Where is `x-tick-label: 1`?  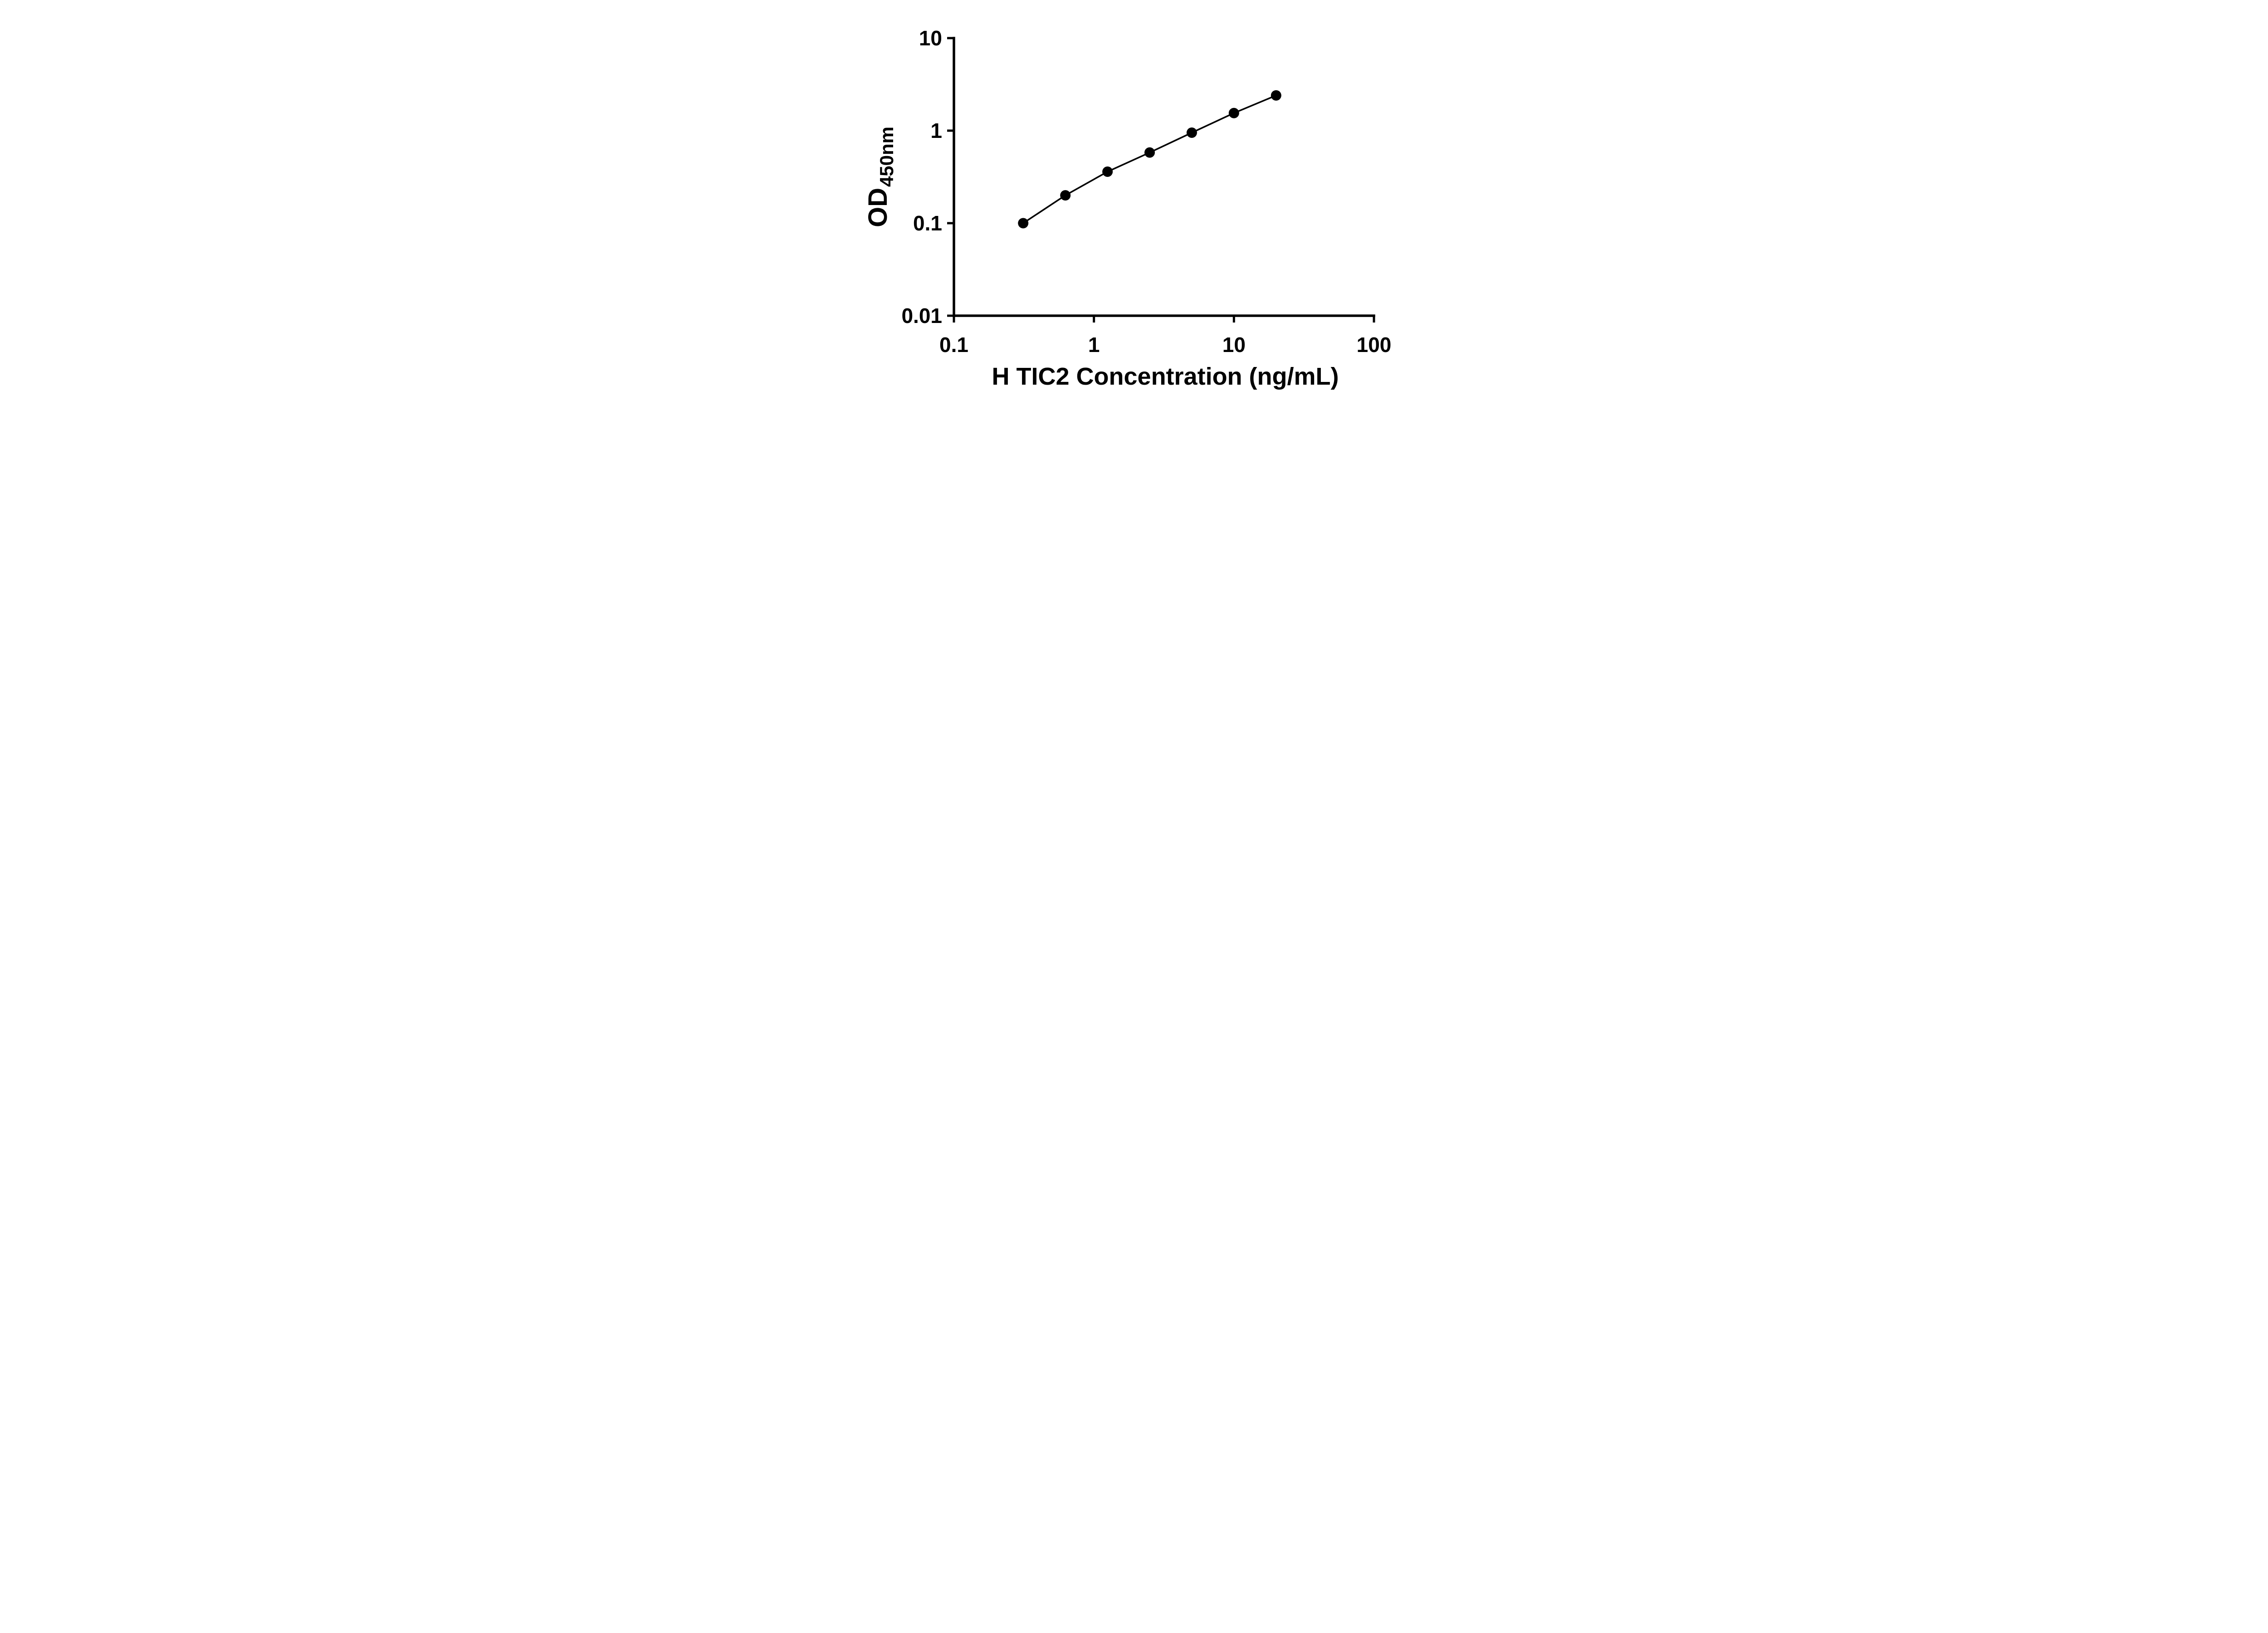 x-tick-label: 1 is located at coordinates (1094, 345).